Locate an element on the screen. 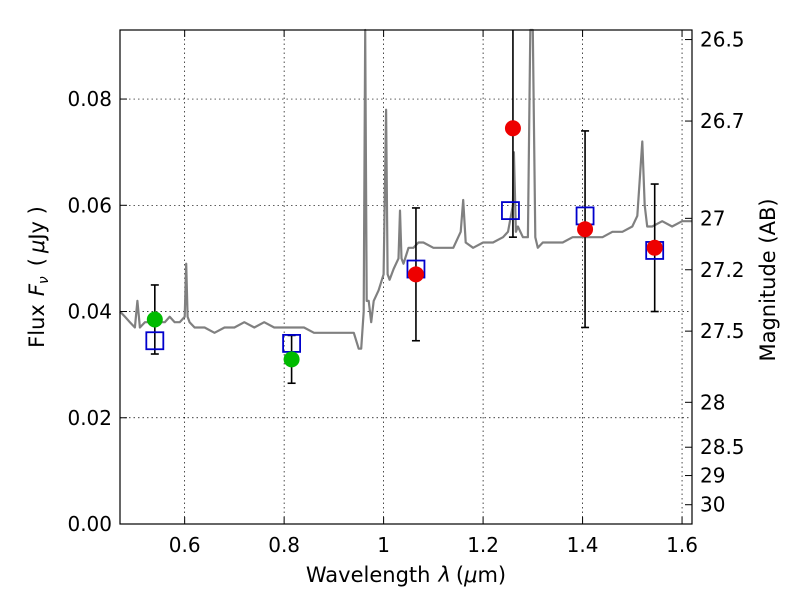 This screenshot has width=800, height=600. y-tick-label: 0.02 is located at coordinates (89, 418).